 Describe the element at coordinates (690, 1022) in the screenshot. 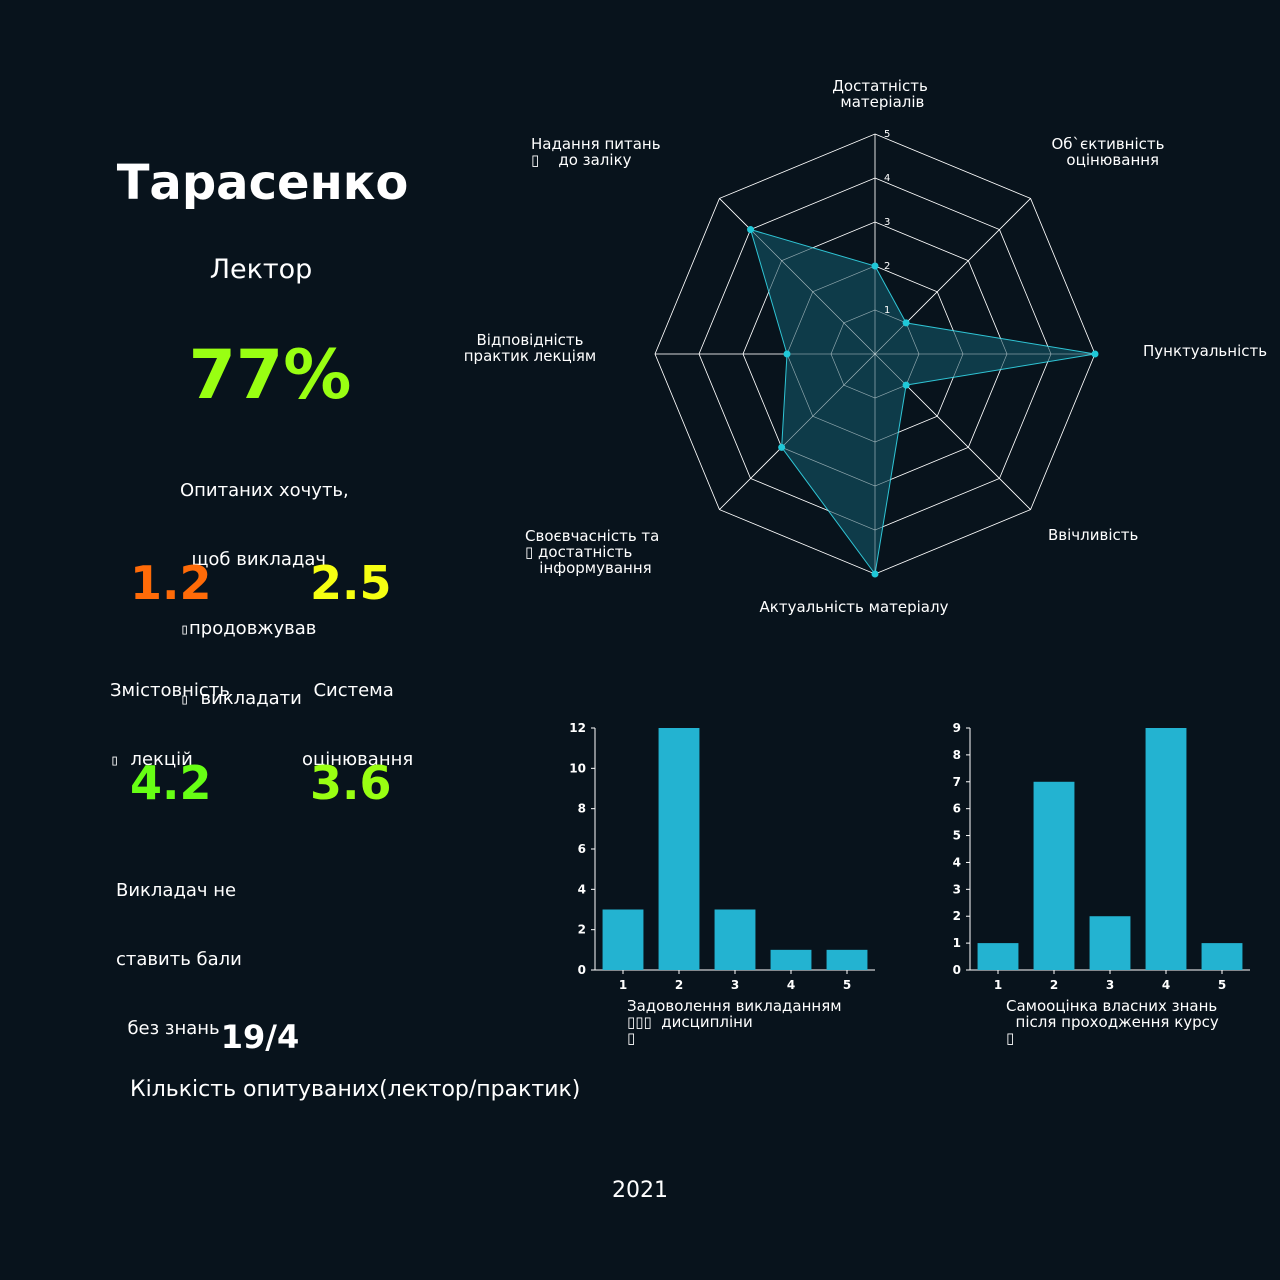

I see `bar-x-axis-label: ▯▯▯ дисципліни` at that location.